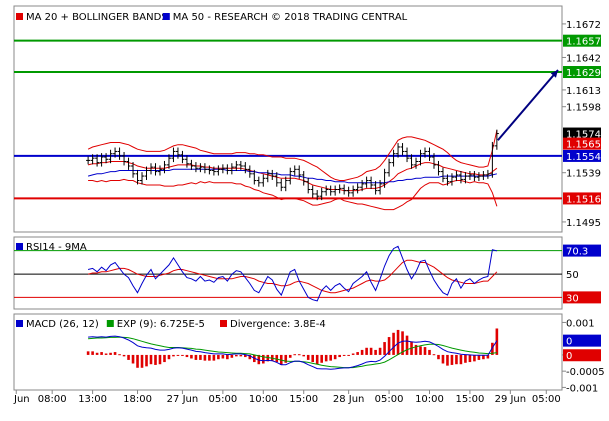  What do you see at coordinates (349, 399) in the screenshot?
I see `x-axis-label: 28 Jun` at bounding box center [349, 399].